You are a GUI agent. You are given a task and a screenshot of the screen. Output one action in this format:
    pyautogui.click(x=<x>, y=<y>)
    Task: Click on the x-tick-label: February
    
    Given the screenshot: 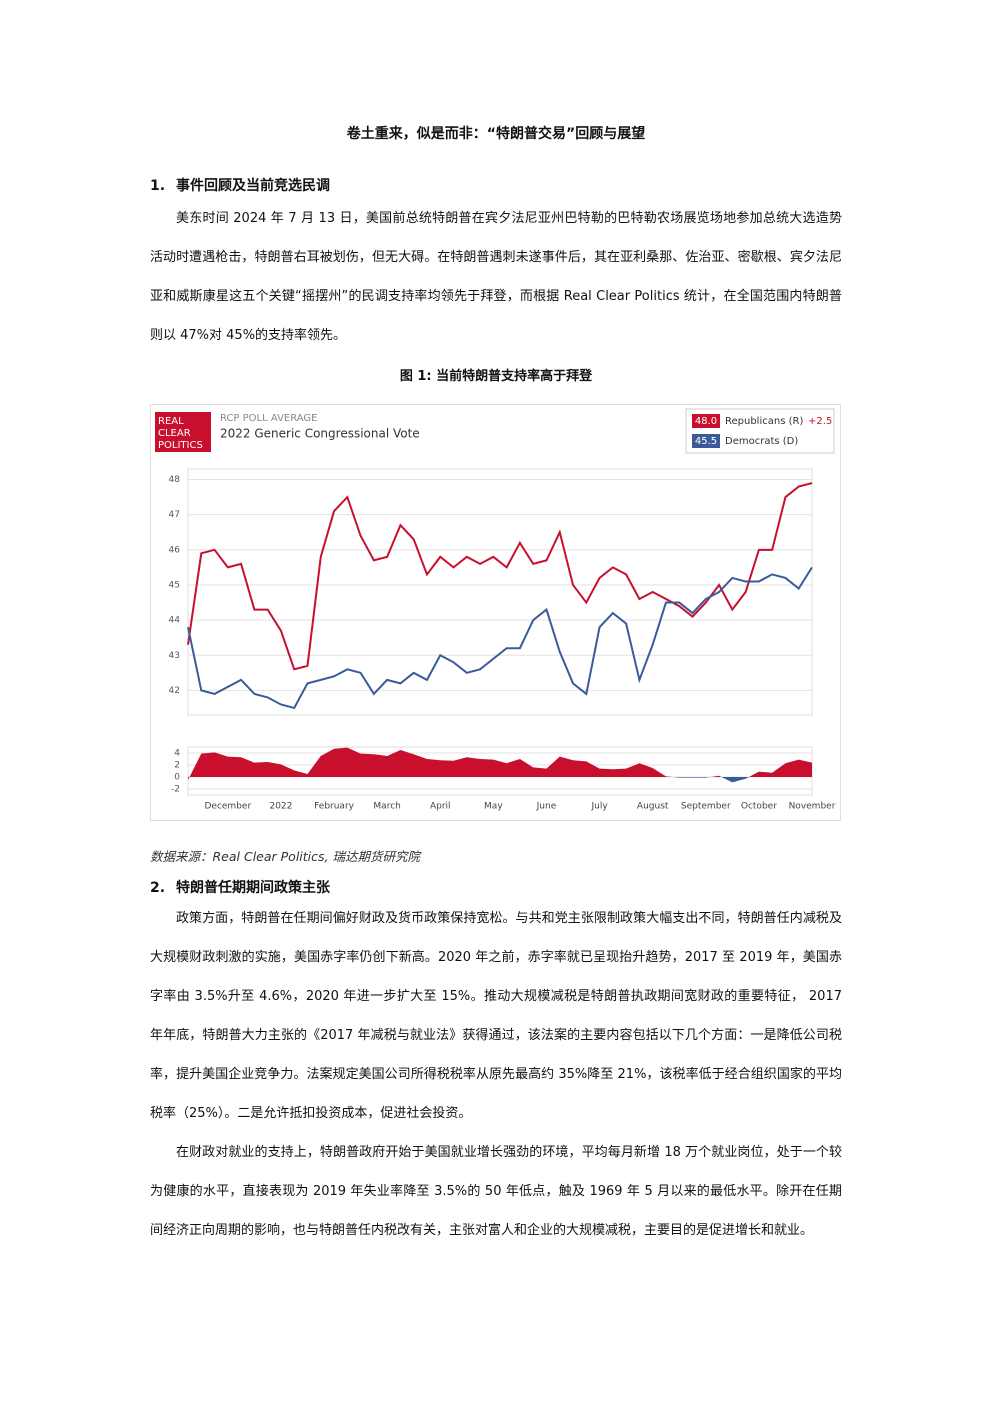 What is the action you would take?
    pyautogui.click(x=334, y=807)
    